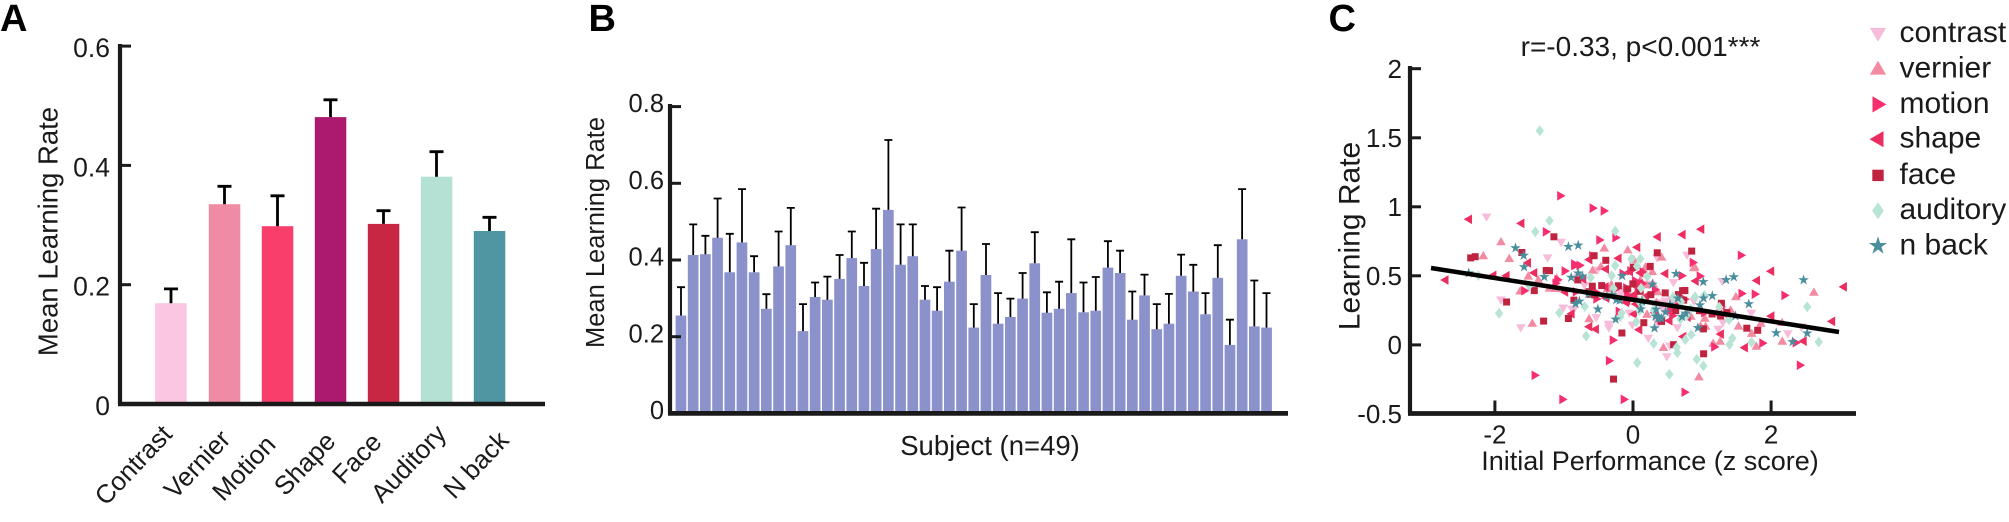 The image size is (2009, 522). What do you see at coordinates (1395, 207) in the screenshot?
I see `svg-text: 1` at bounding box center [1395, 207].